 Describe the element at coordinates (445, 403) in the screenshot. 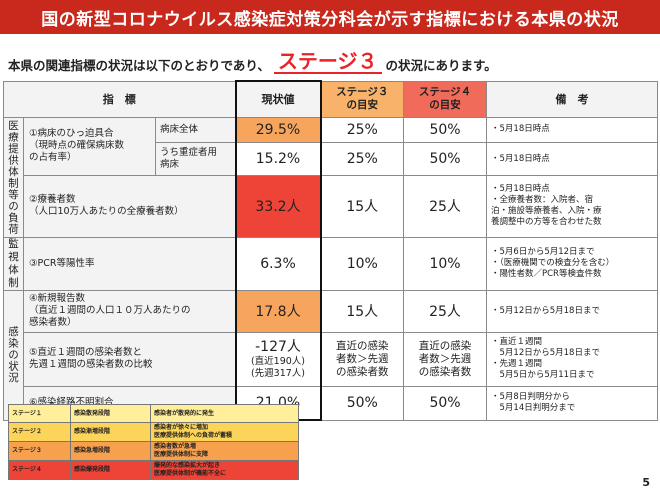

I see `unknown-route-stage4: 50%` at that location.